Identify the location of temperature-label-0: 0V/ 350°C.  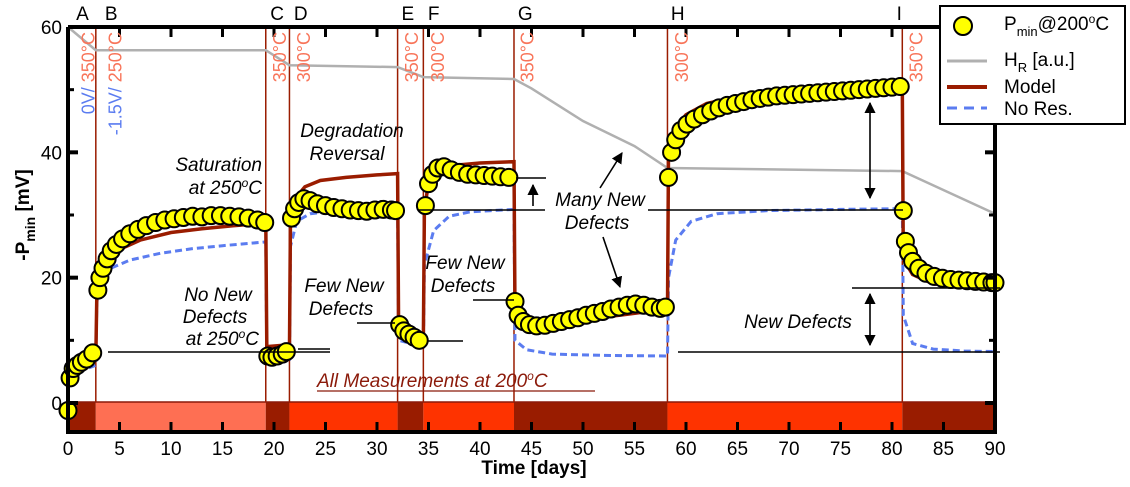
(89, 73).